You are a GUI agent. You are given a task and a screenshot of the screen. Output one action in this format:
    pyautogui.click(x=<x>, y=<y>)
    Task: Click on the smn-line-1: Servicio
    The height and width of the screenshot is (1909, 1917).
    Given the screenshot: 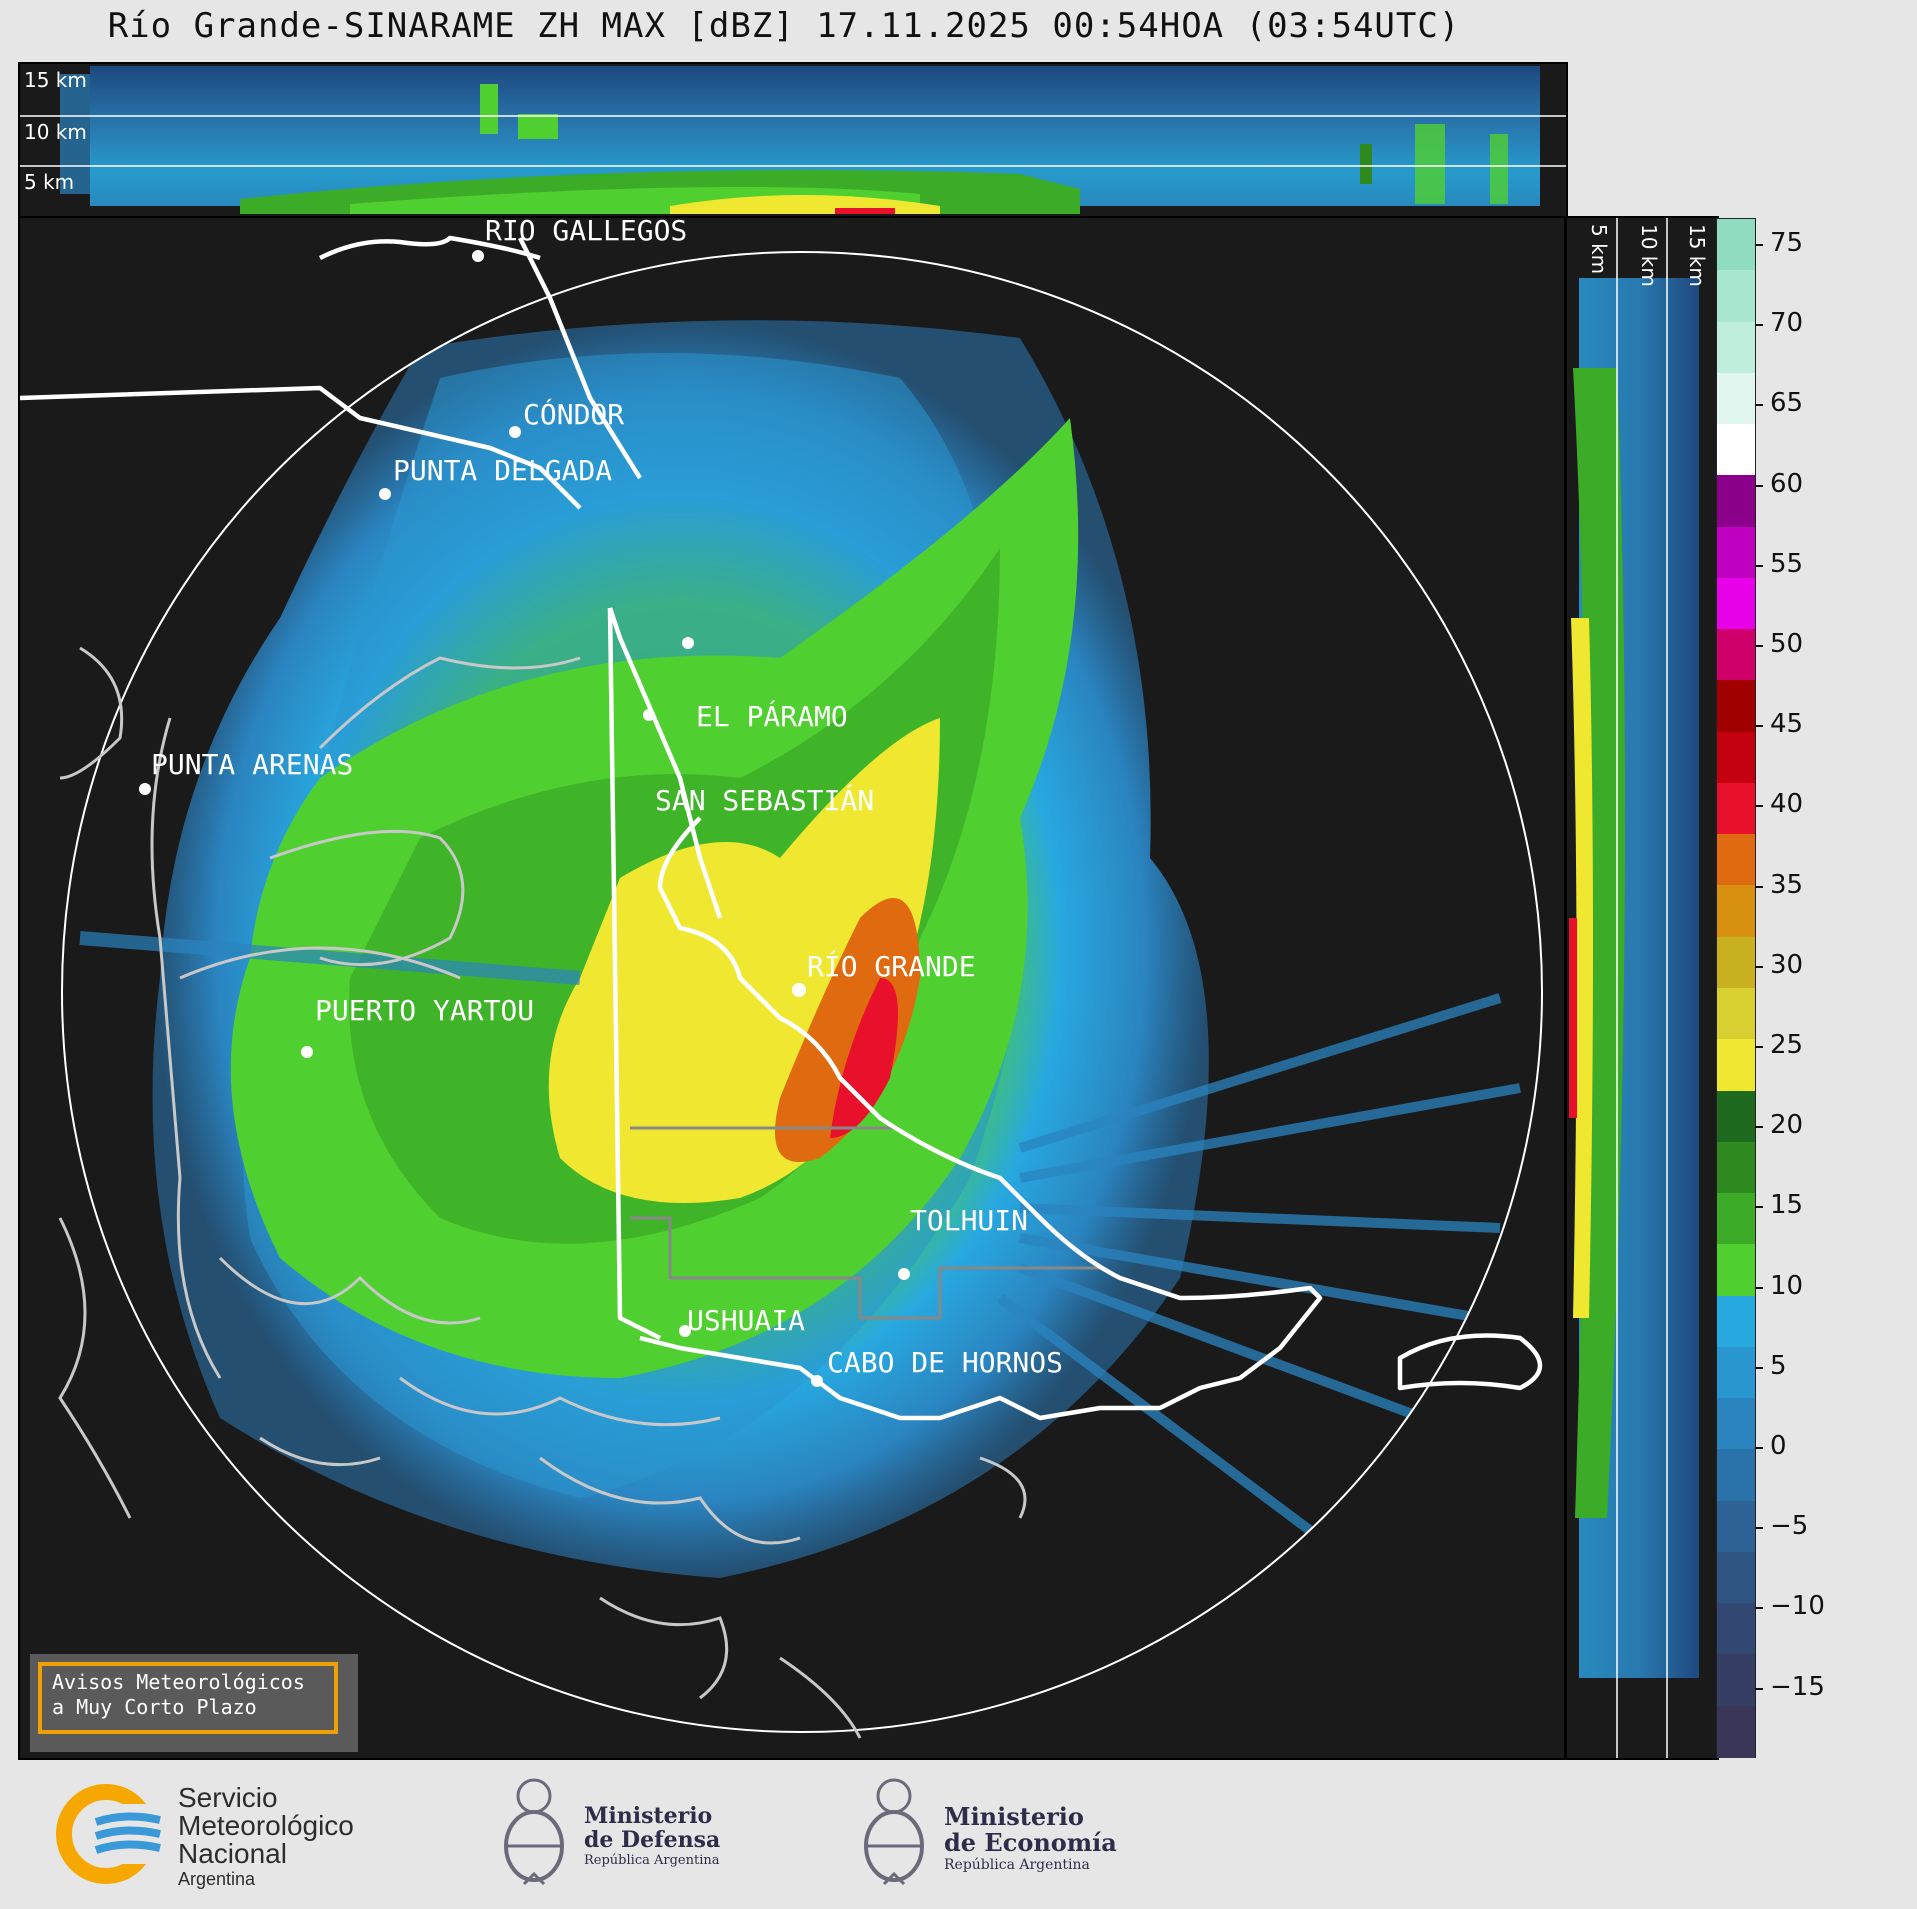 What is the action you would take?
    pyautogui.click(x=228, y=1797)
    